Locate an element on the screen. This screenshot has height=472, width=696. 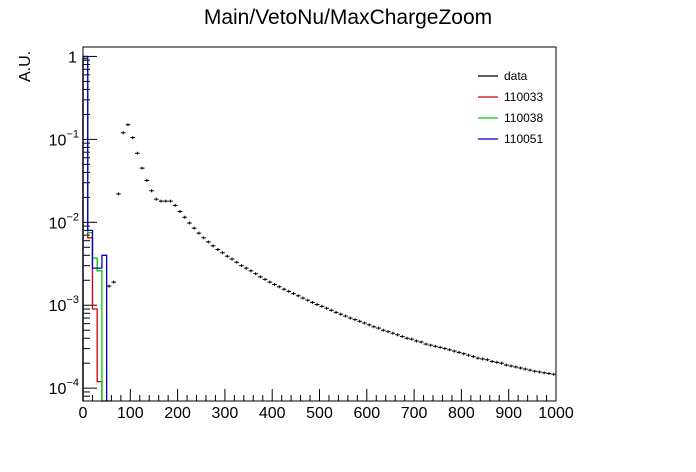
y-axis-label: A.U. is located at coordinates (25, 66).